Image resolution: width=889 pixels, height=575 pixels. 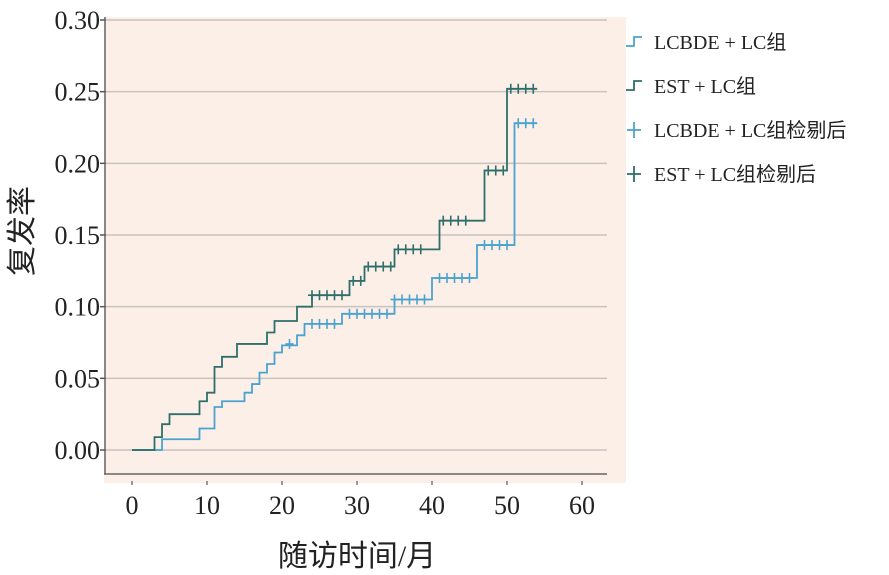 I want to click on x-axis-title: 随访时间/月, so click(x=357, y=556).